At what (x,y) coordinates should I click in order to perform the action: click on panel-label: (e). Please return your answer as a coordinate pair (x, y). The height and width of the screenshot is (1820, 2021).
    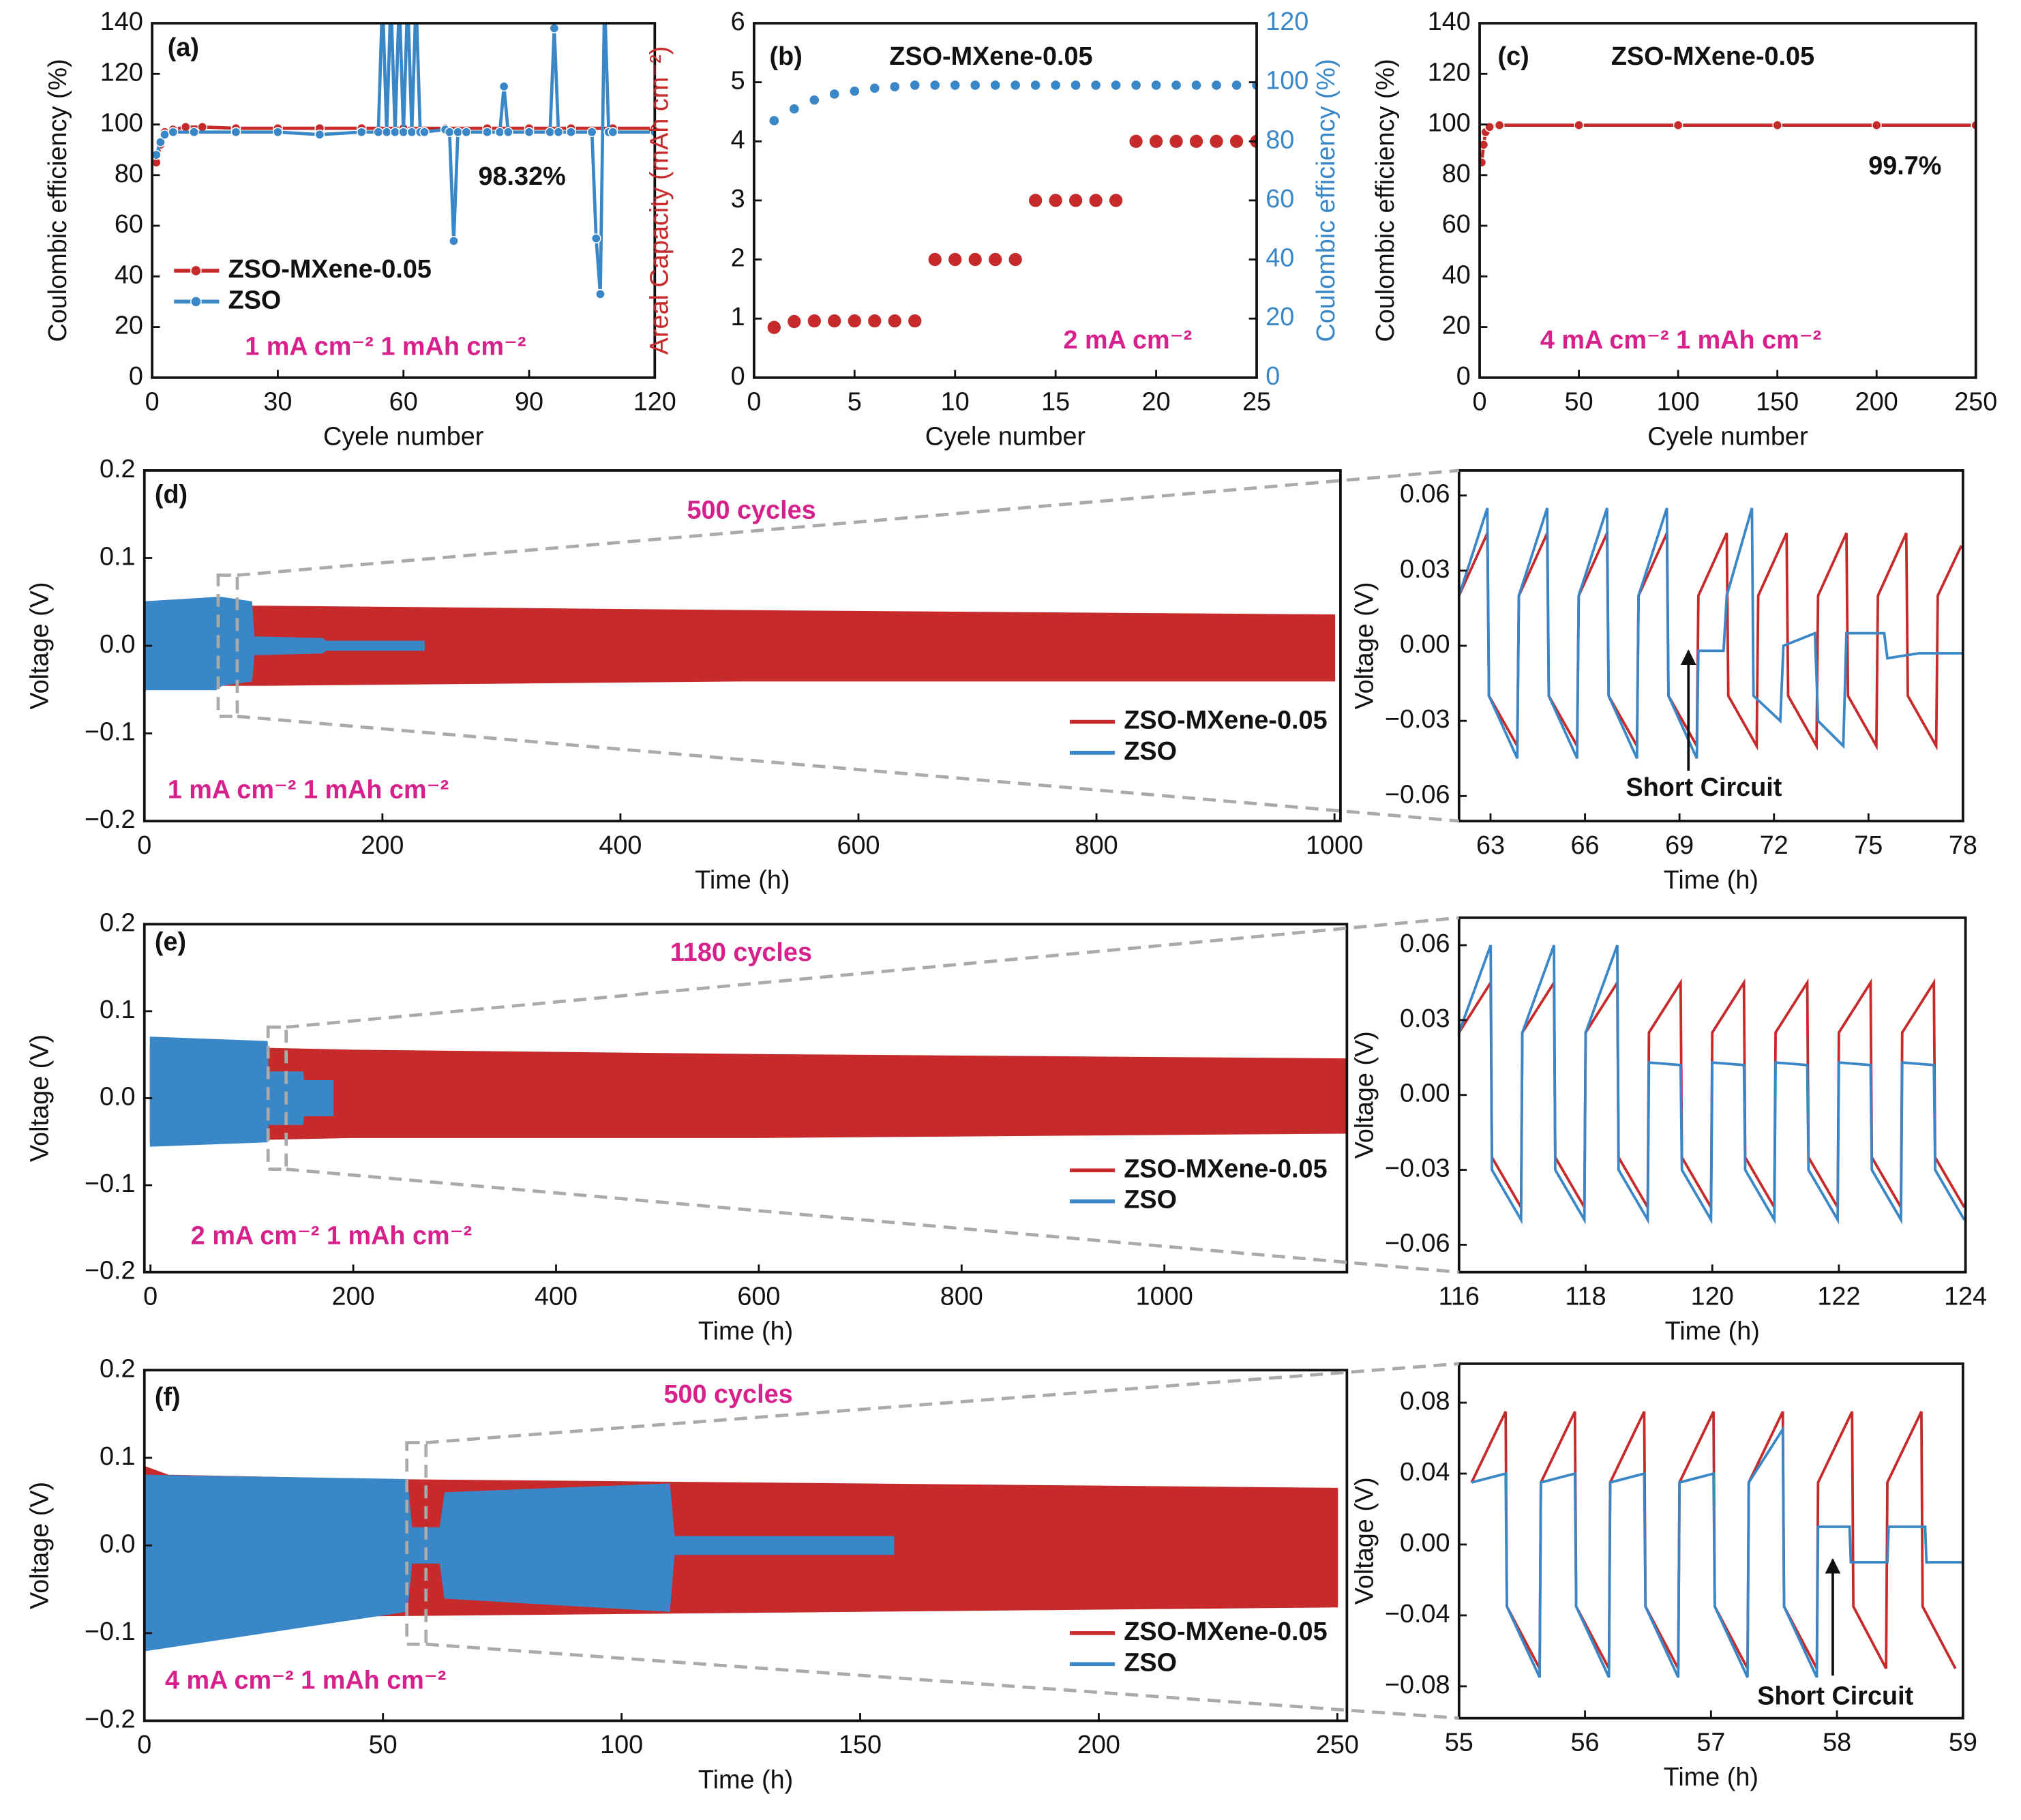
    Looking at the image, I should click on (170, 942).